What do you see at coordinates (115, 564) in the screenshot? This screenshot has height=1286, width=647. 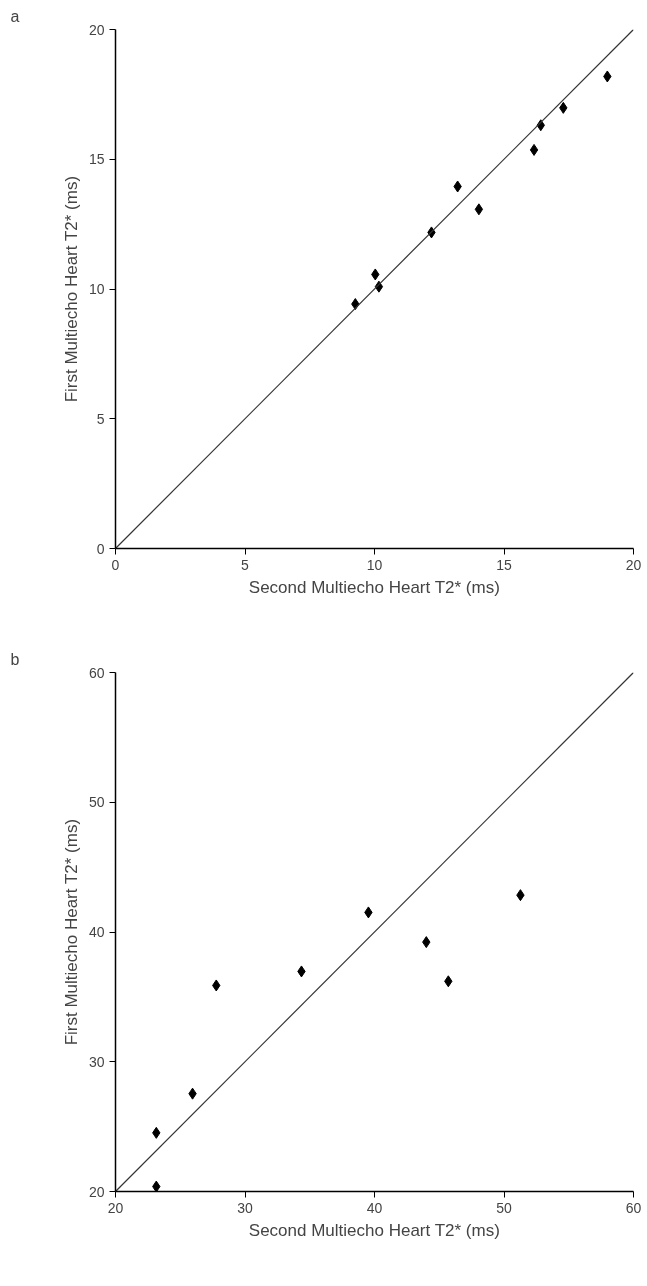 I see `x-tick-label: 0` at bounding box center [115, 564].